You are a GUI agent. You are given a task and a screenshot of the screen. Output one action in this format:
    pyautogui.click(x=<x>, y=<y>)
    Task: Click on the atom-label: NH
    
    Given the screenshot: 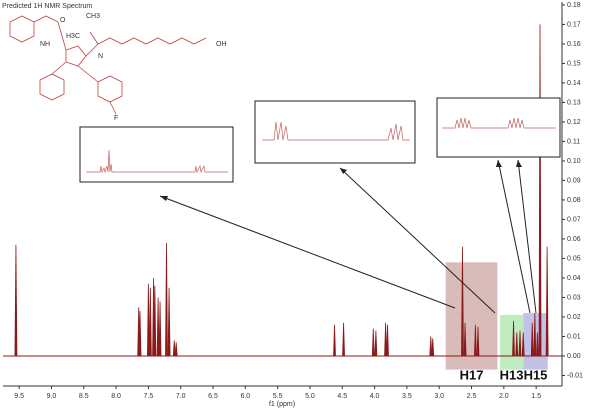 What is the action you would take?
    pyautogui.click(x=45, y=44)
    